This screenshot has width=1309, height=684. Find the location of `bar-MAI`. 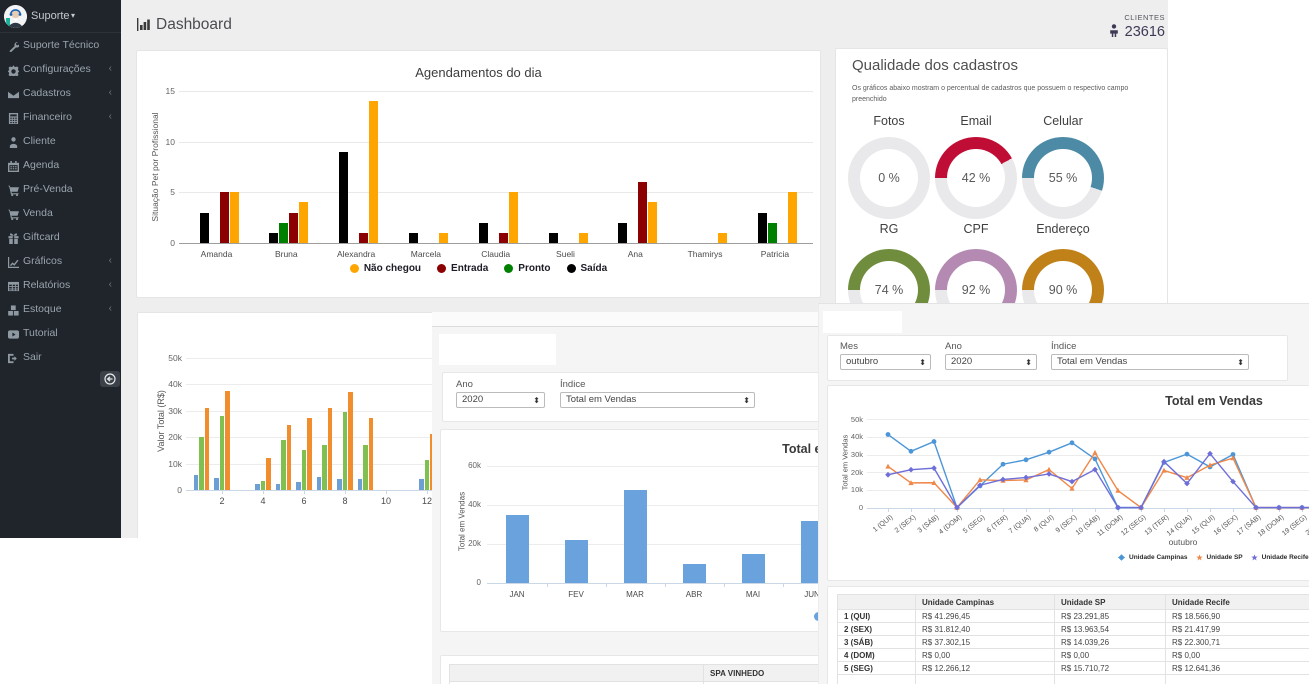

bar-MAI is located at coordinates (753, 568).